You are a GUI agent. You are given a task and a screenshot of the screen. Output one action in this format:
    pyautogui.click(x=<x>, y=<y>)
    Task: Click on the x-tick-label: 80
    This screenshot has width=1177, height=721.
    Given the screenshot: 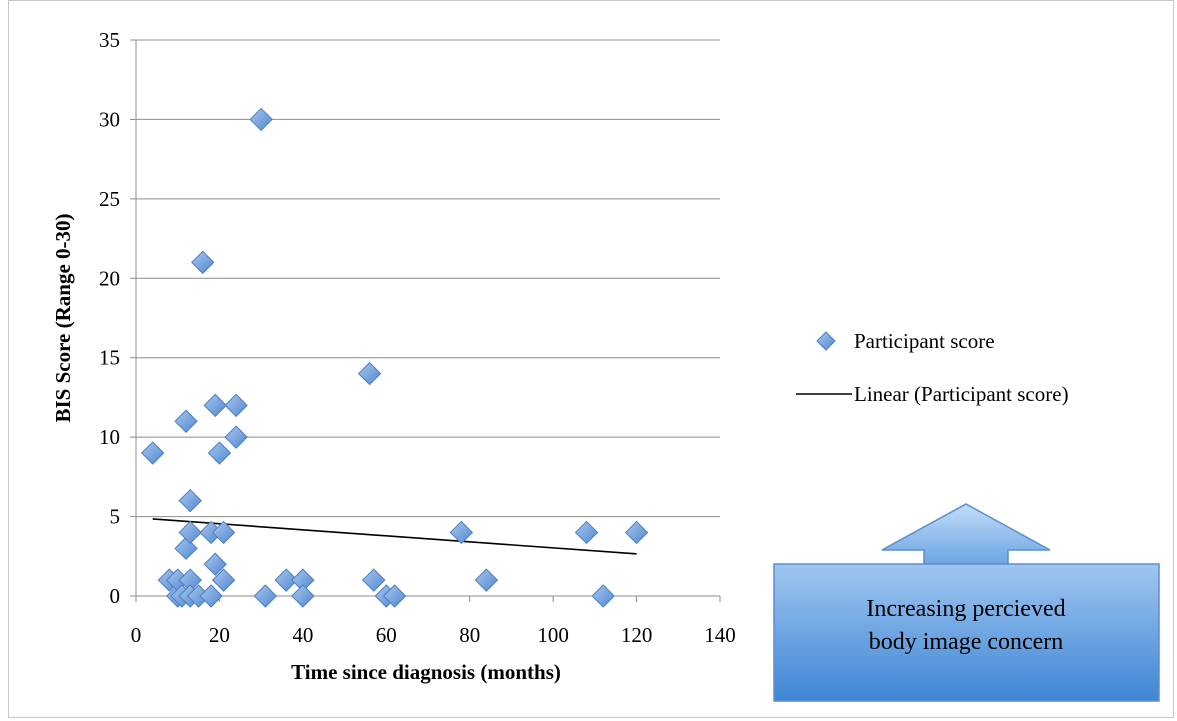 What is the action you would take?
    pyautogui.click(x=469, y=635)
    